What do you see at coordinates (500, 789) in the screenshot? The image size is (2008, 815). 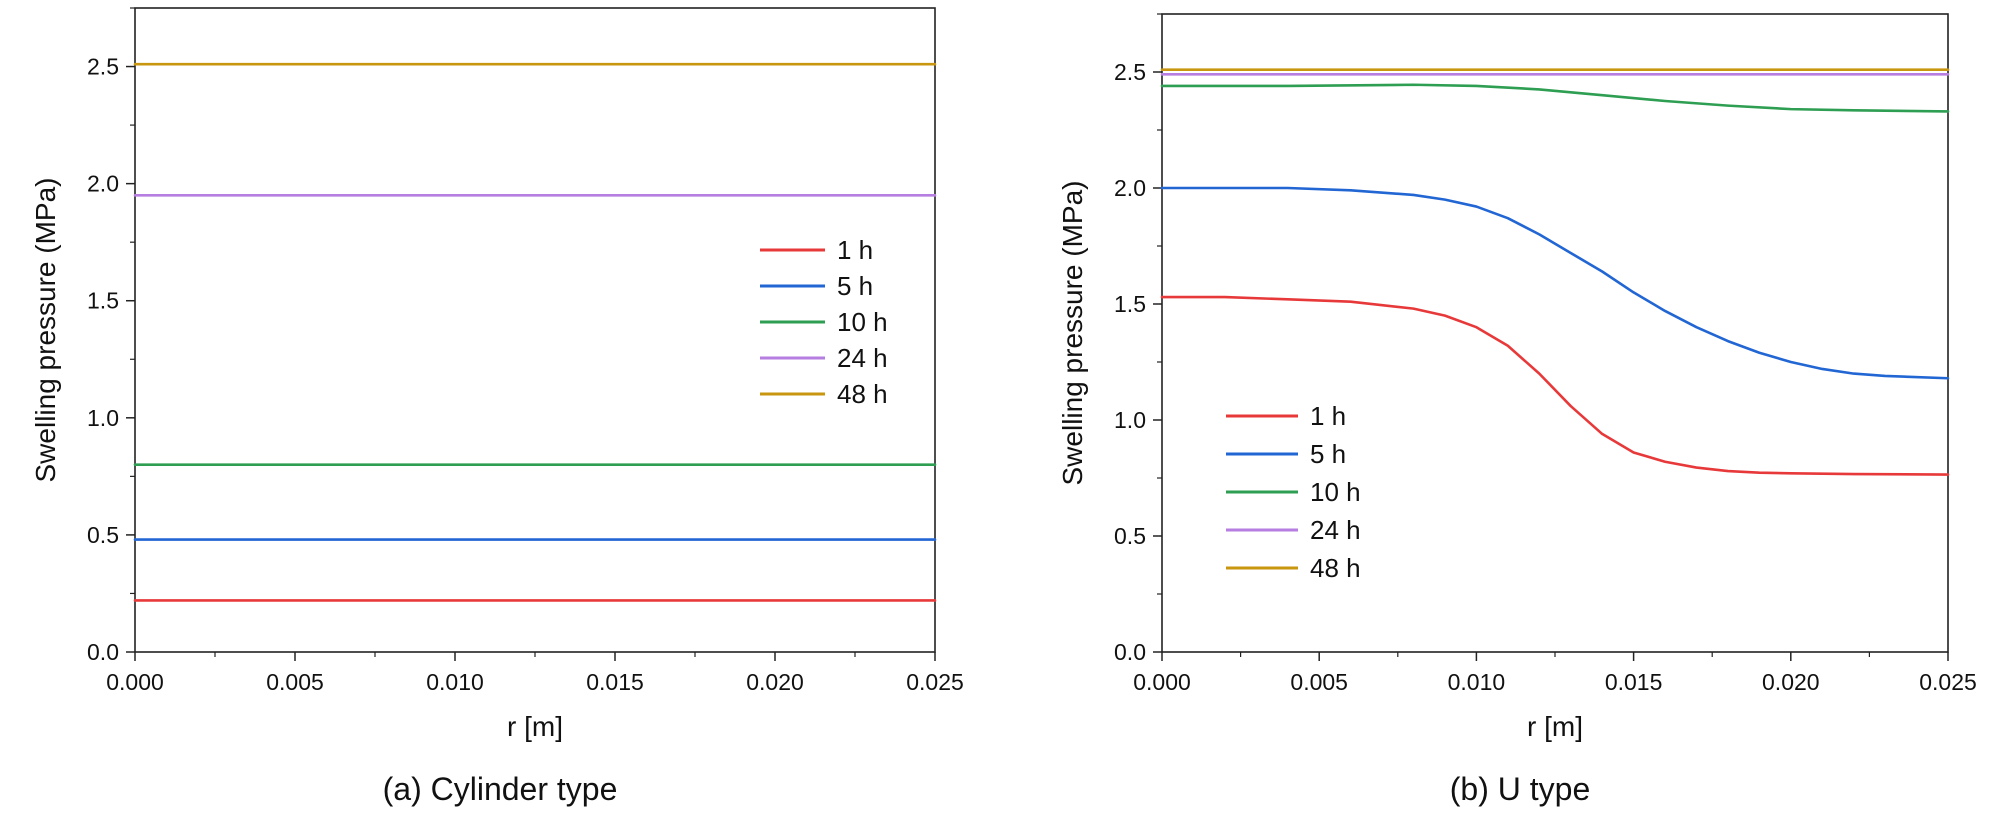 I see `chart-caption: (a) Cylinder type` at bounding box center [500, 789].